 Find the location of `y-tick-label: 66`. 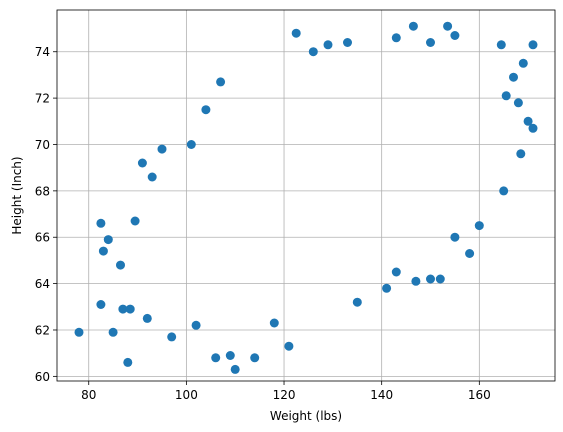

y-tick-label: 66 is located at coordinates (42, 238).